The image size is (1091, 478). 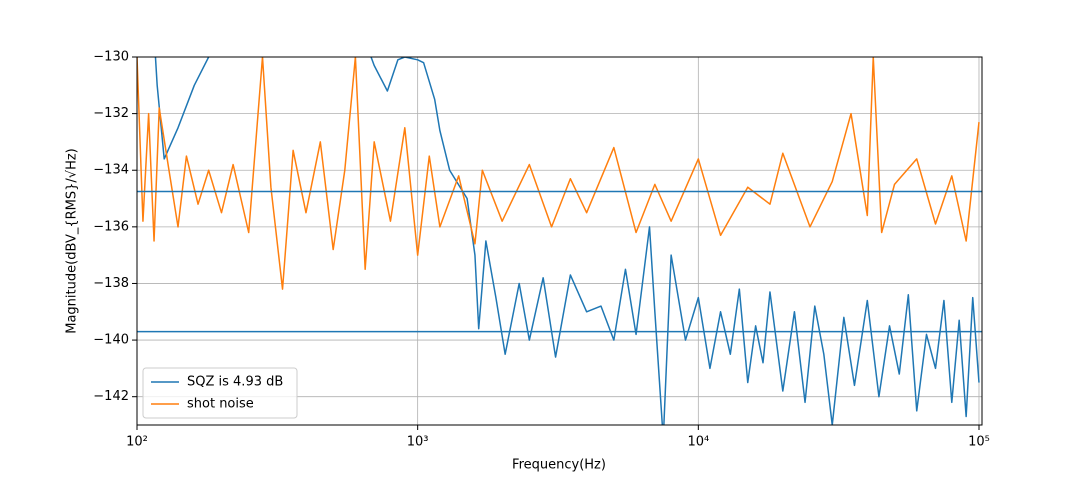 What do you see at coordinates (111, 340) in the screenshot?
I see `y-tick-label: −140` at bounding box center [111, 340].